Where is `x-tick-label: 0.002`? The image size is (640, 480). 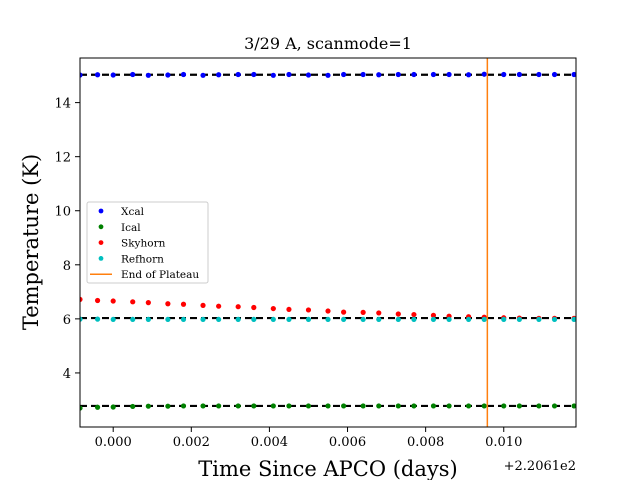 x-tick-label: 0.002 is located at coordinates (191, 442).